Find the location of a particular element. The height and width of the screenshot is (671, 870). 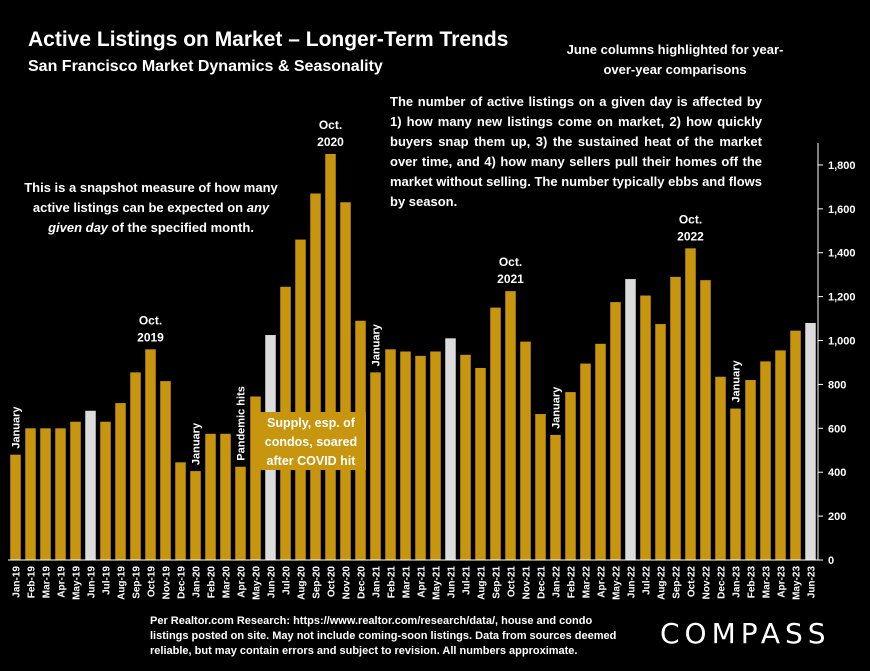

x-tick-label: Nov-21 is located at coordinates (527, 583).